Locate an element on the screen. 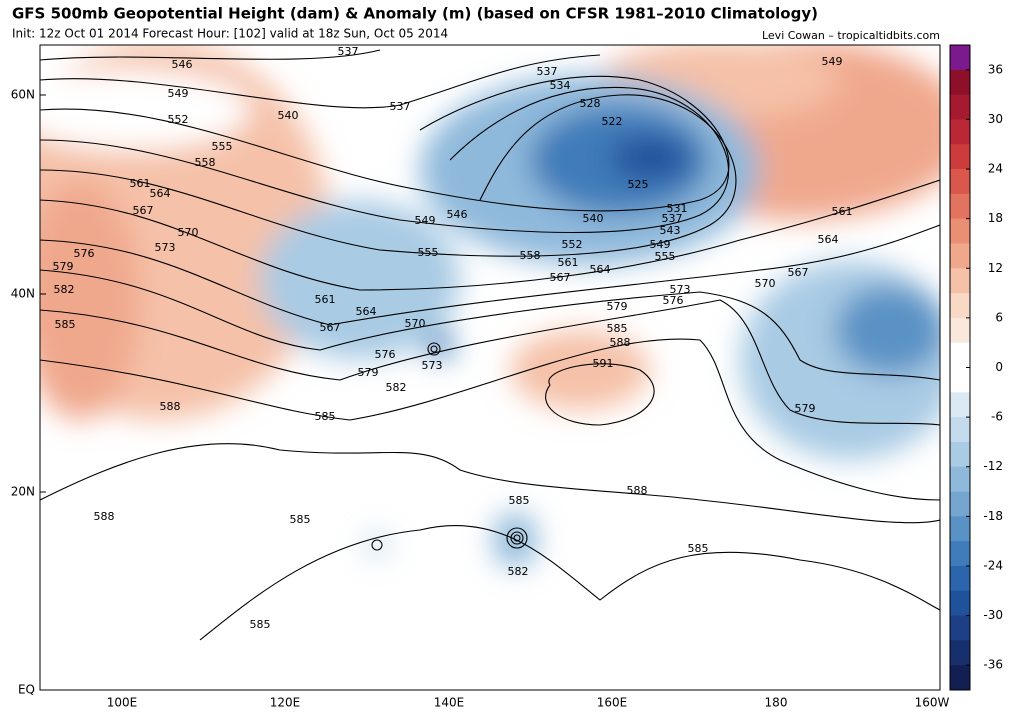  contour-label: 555 is located at coordinates (222, 146).